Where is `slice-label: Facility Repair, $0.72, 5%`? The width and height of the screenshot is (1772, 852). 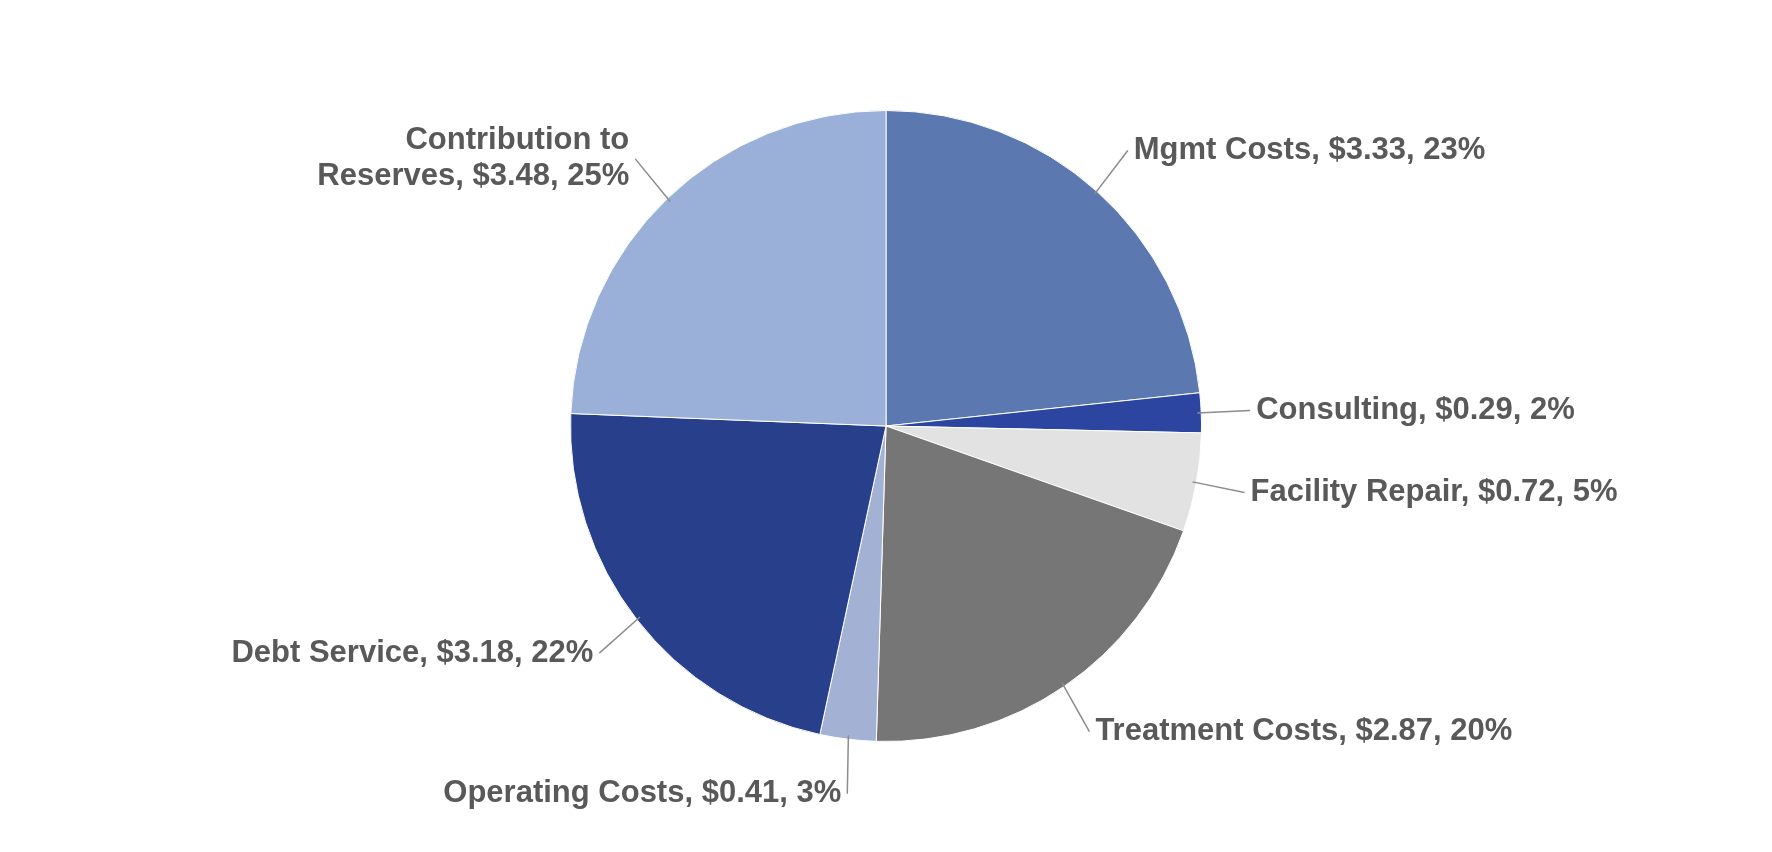 slice-label: Facility Repair, $0.72, 5% is located at coordinates (1434, 491).